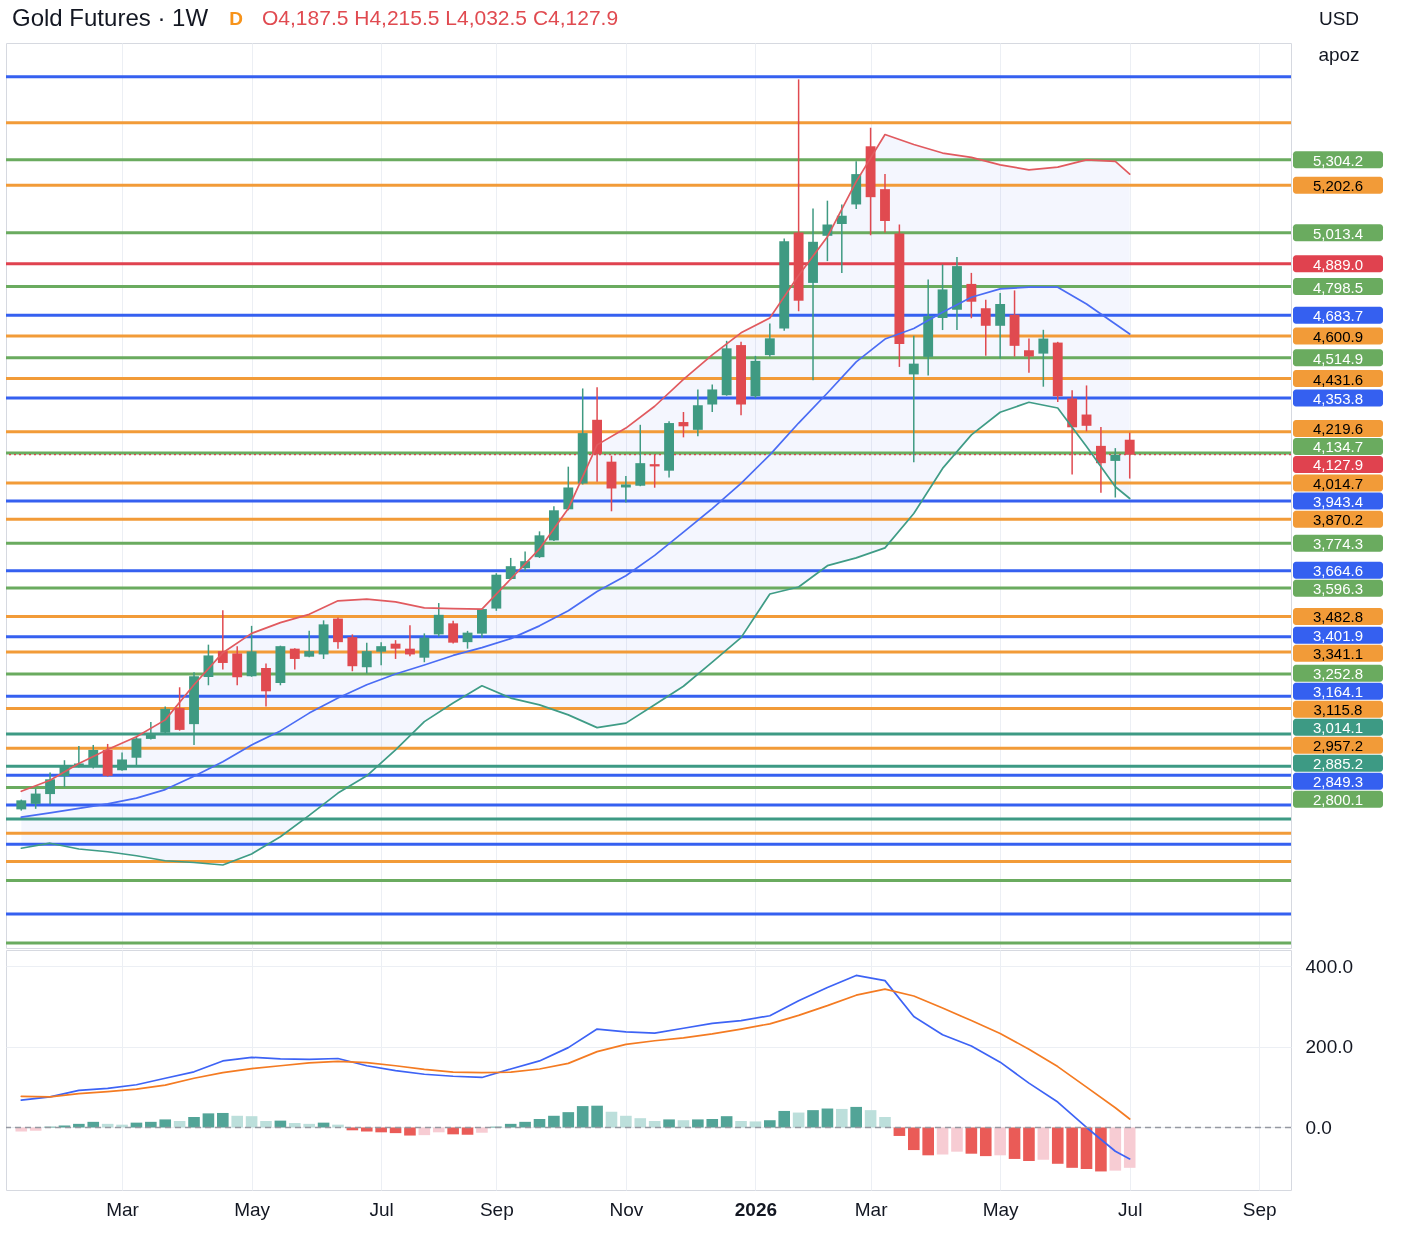 The width and height of the screenshot is (1404, 1252). Describe the element at coordinates (1338, 692) in the screenshot. I see `ref-line-label: 3,164.1` at that location.